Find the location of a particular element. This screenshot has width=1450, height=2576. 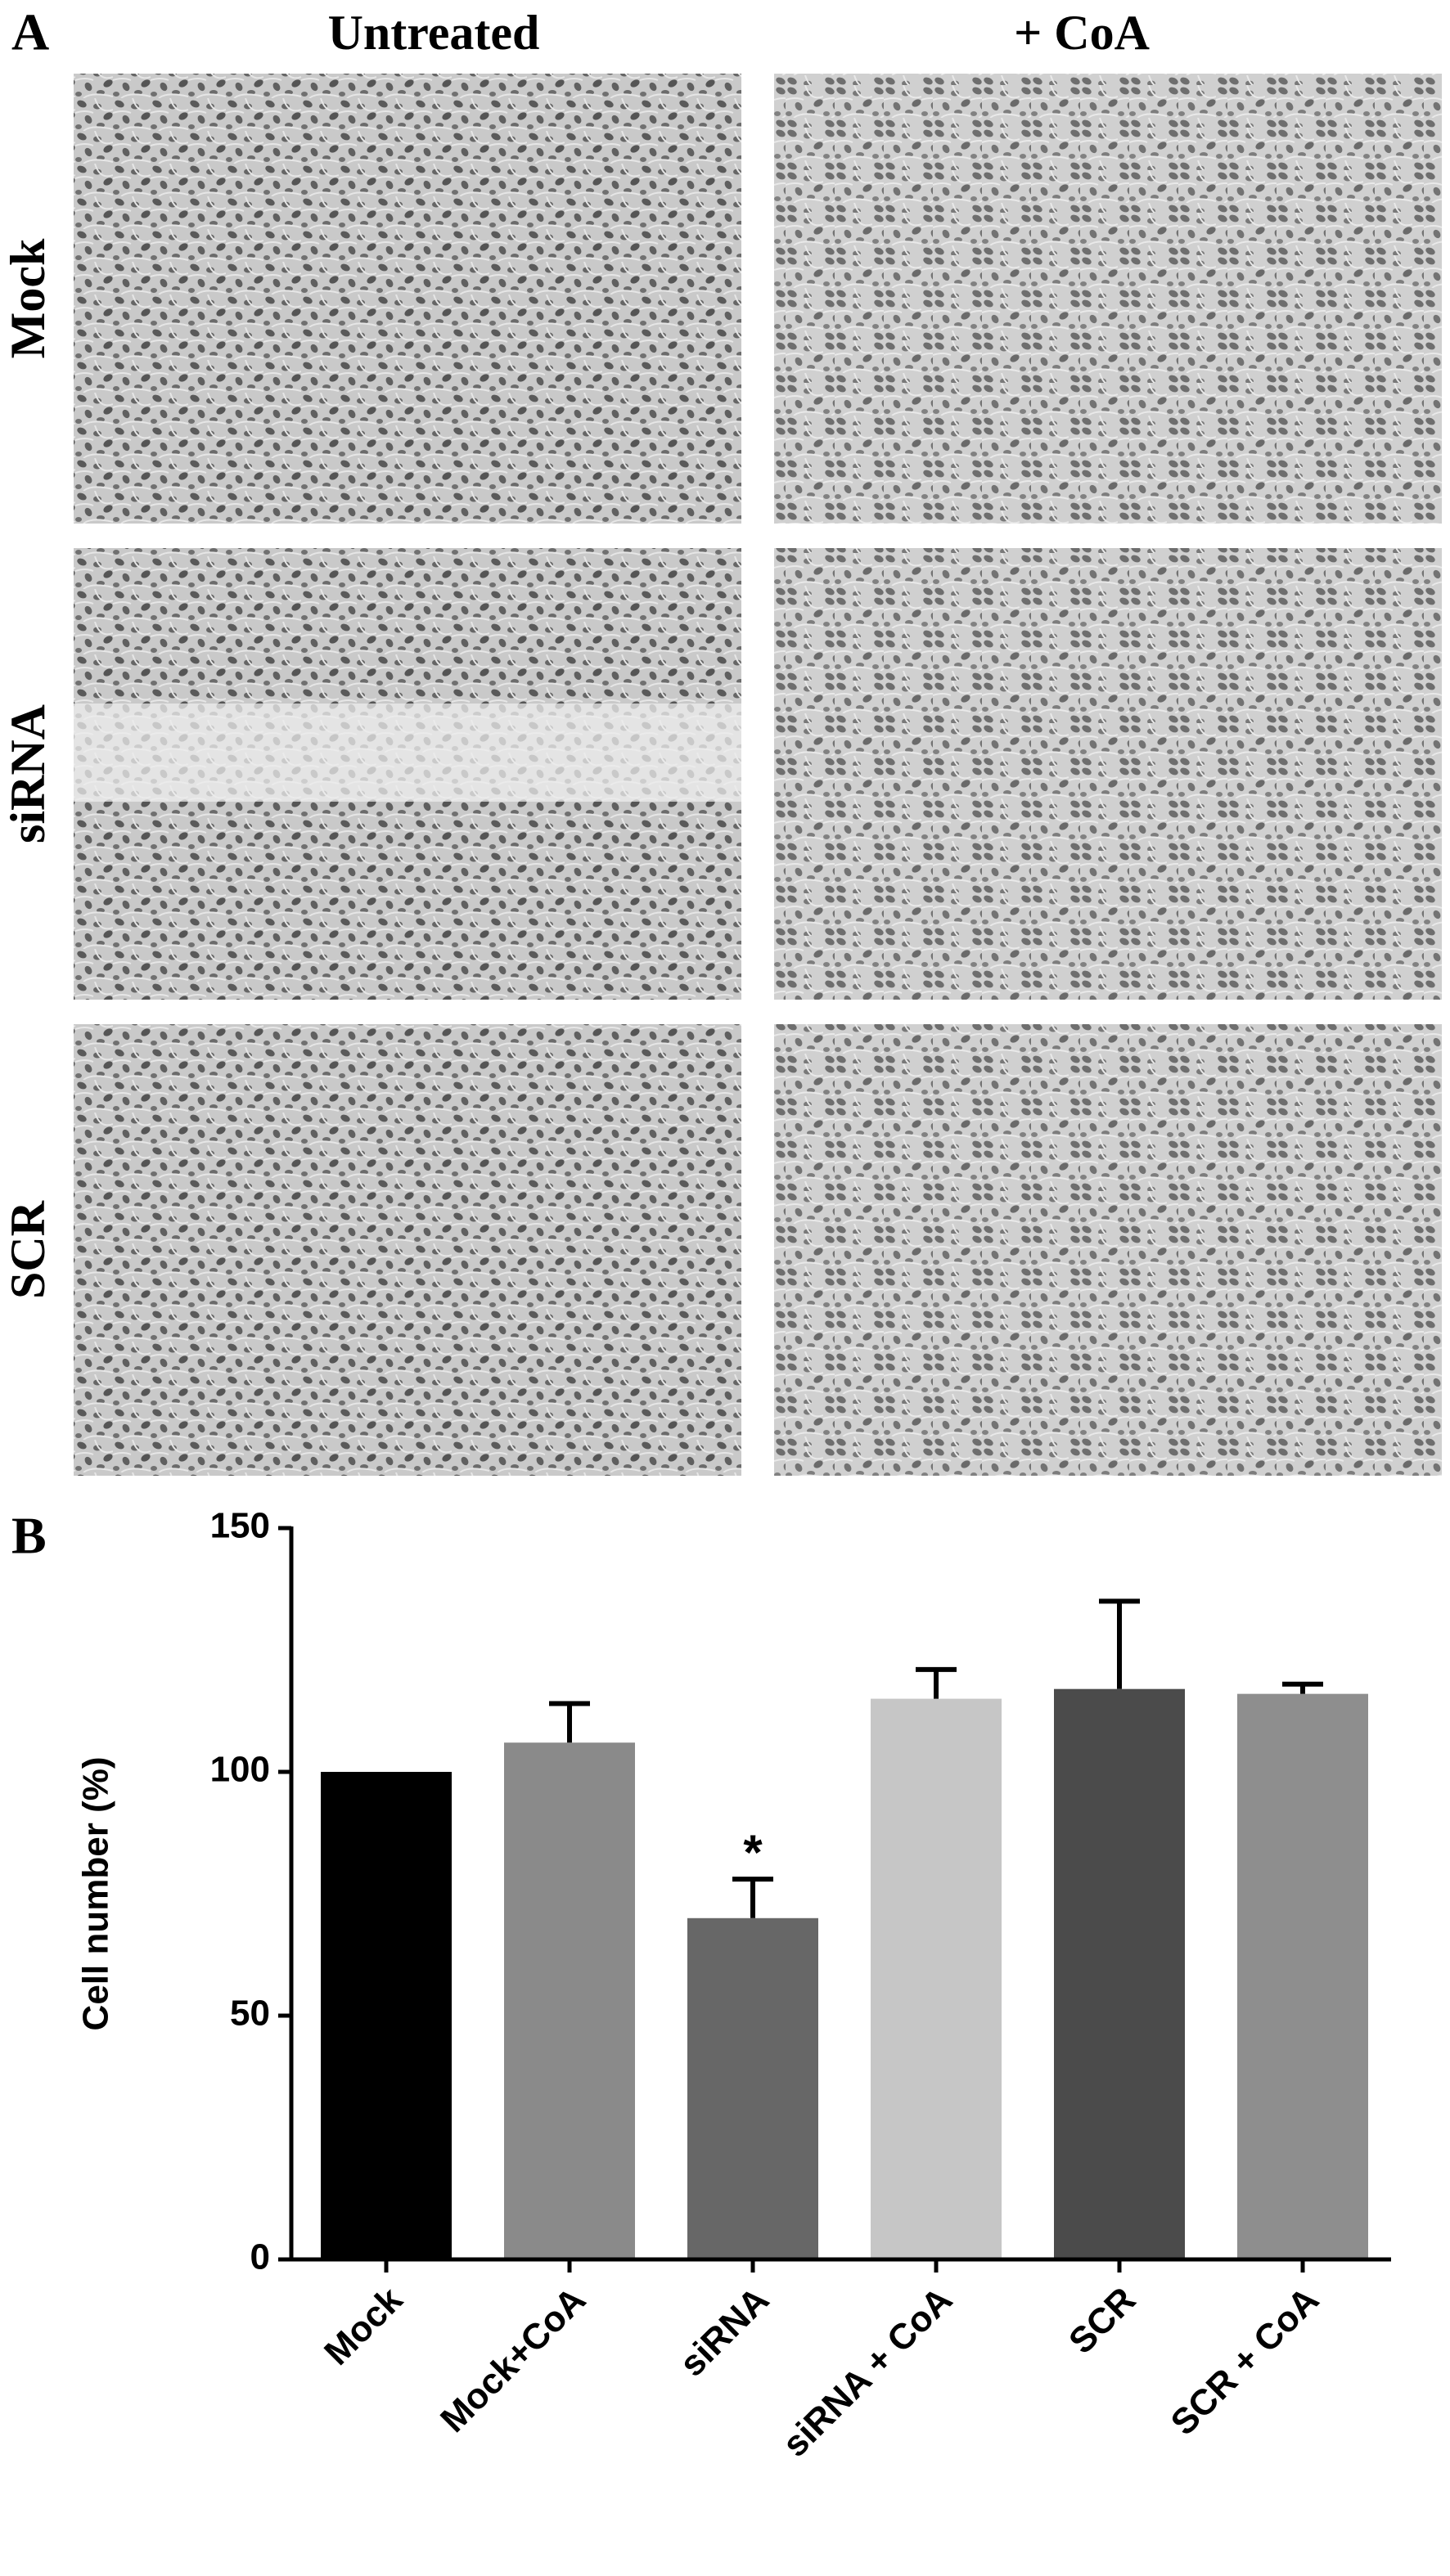

y-axis-label: Cell number (%) is located at coordinates (96, 1894).